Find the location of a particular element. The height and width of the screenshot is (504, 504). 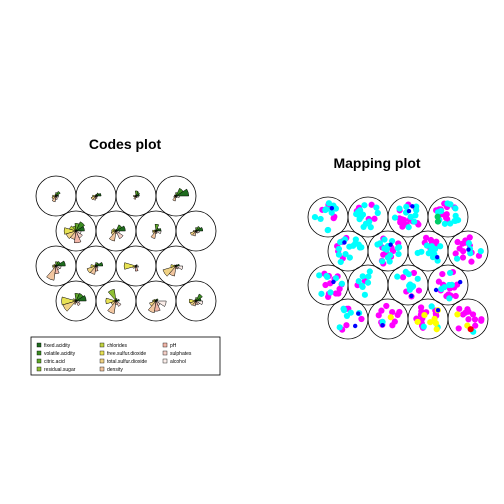

legend-label: residual.sugar is located at coordinates (60, 370).